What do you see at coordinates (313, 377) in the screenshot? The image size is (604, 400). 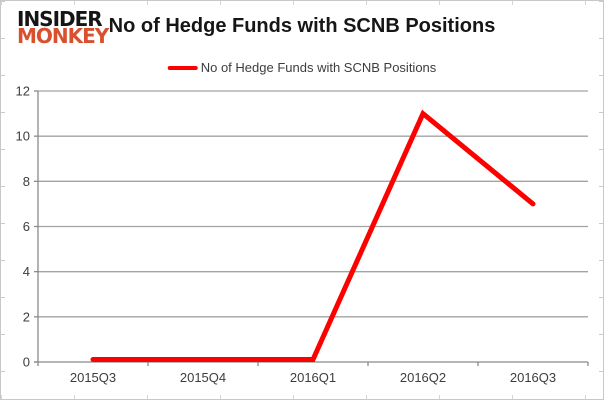 I see `x-tick-label: 2016Q1` at bounding box center [313, 377].